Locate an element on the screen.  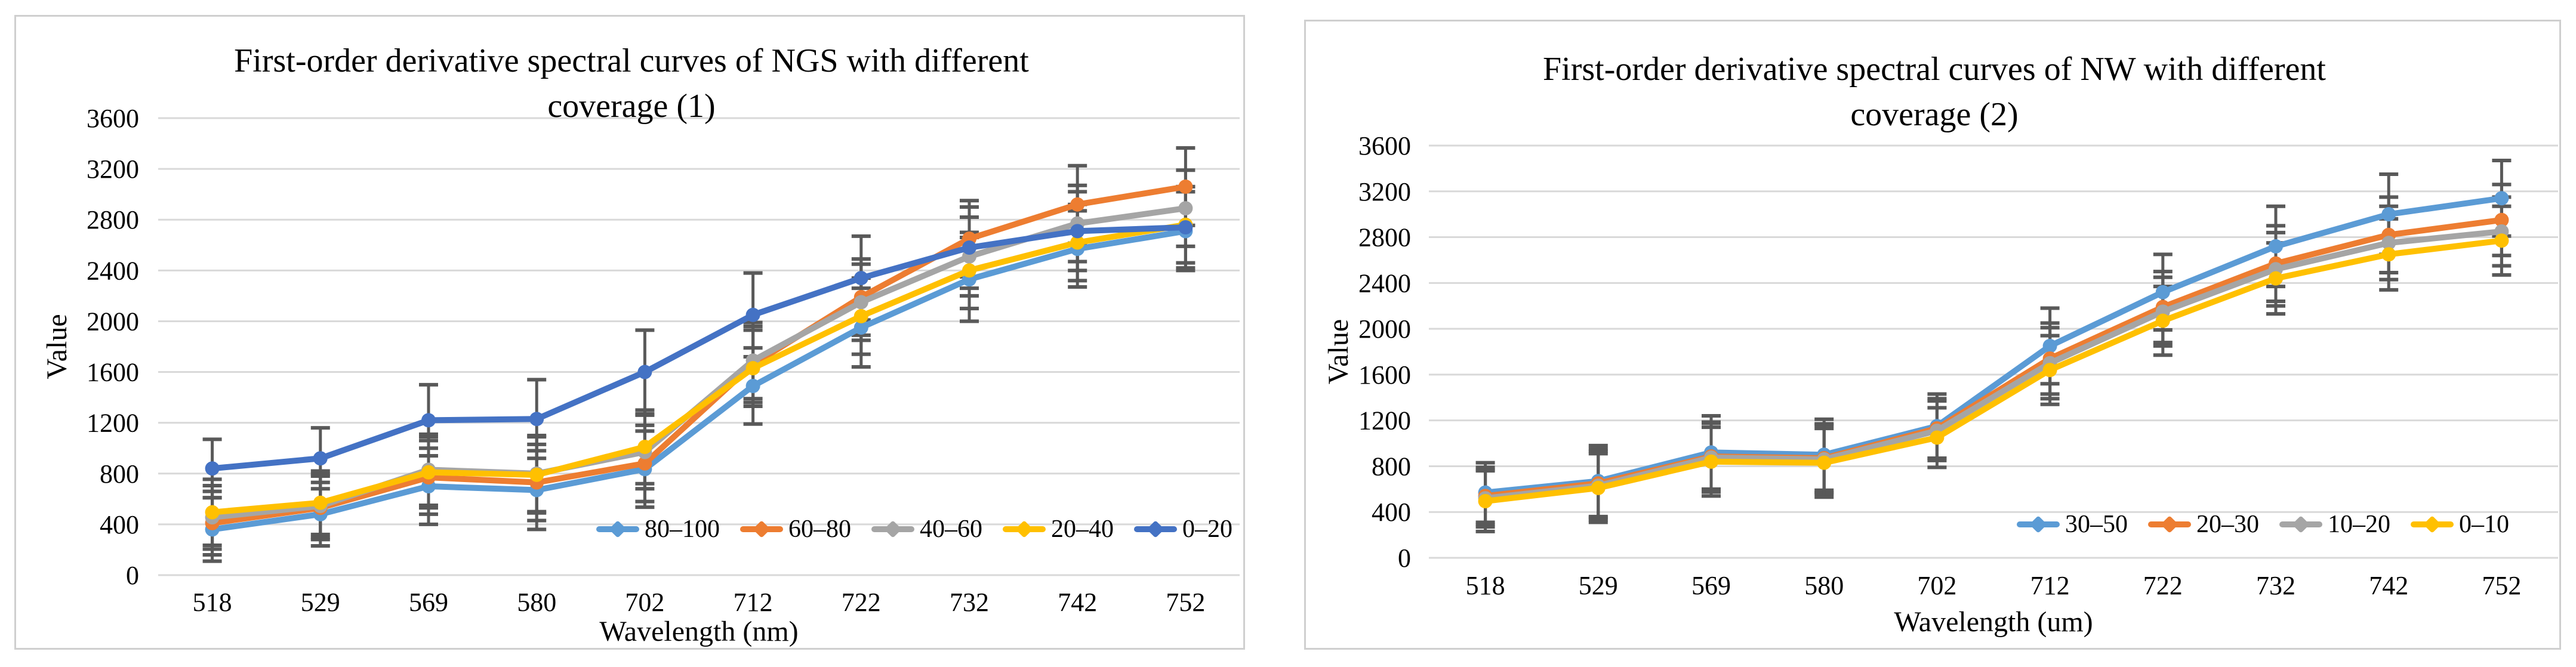
x-axis-title: Wavelength (nm) is located at coordinates (698, 631).